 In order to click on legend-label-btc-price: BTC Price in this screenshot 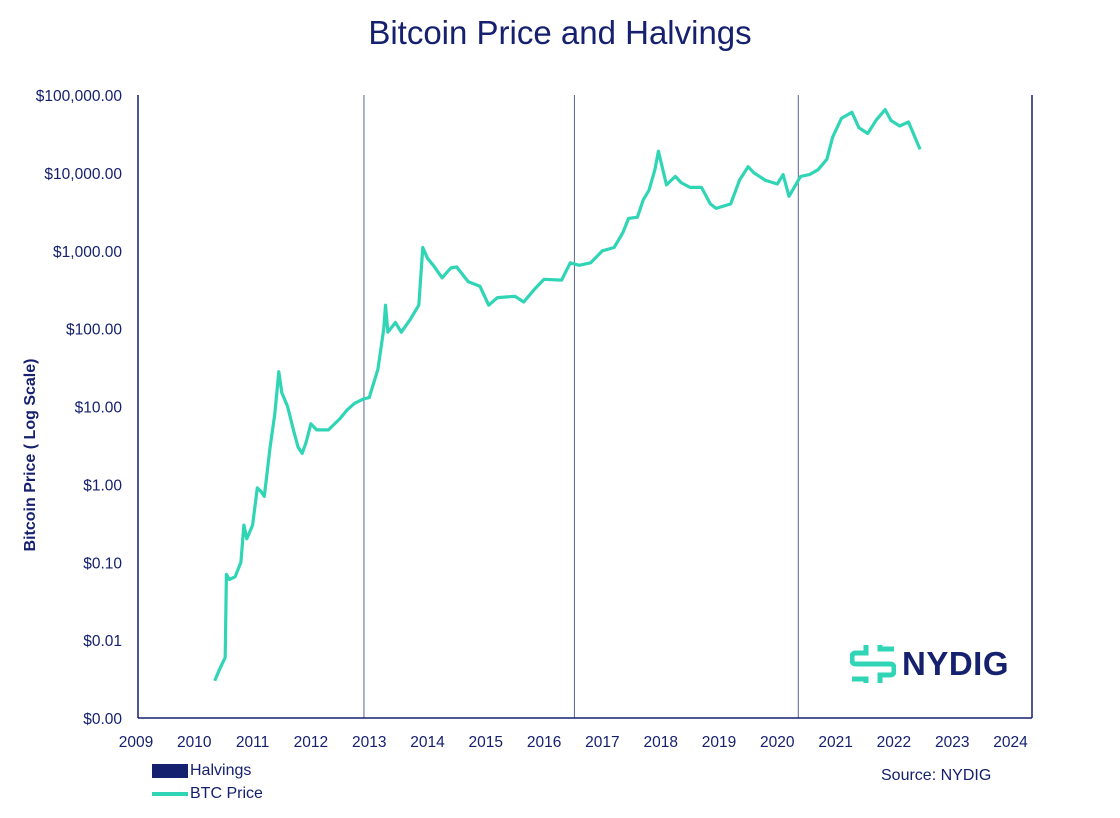, I will do `click(226, 793)`.